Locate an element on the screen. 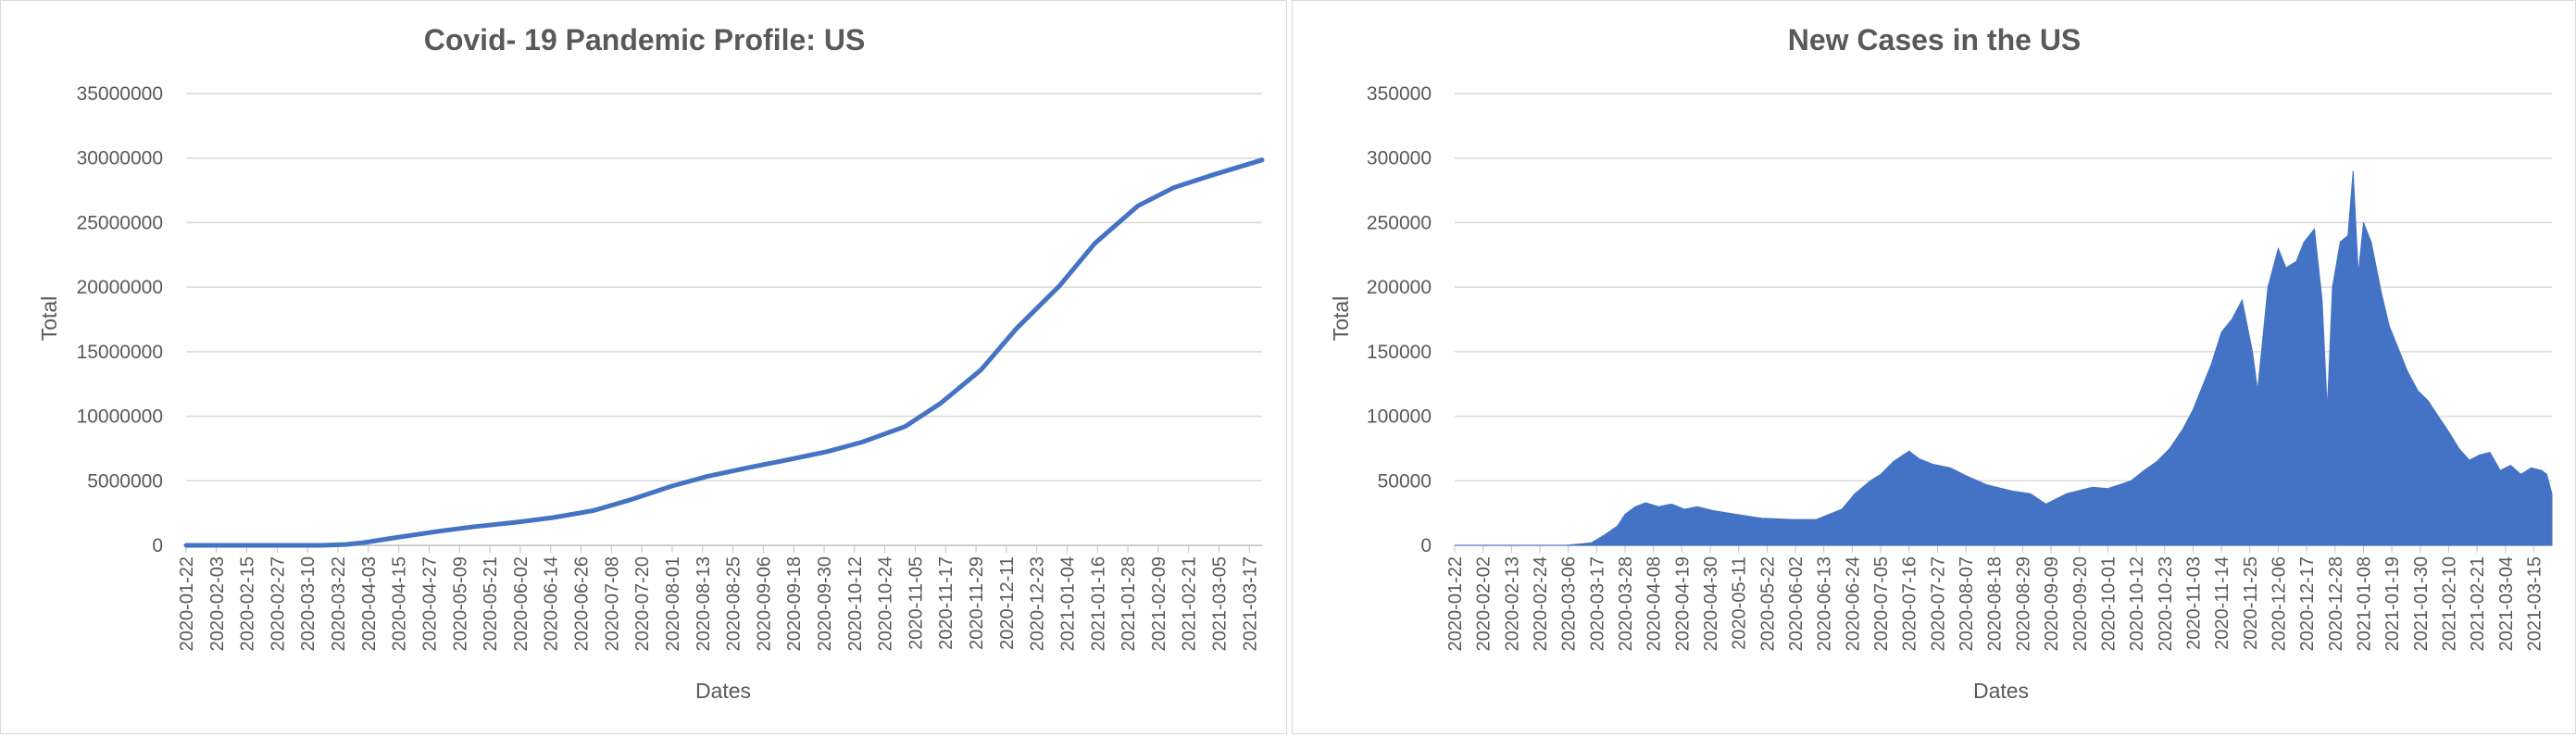 This screenshot has width=2576, height=737. y-tick-label: 30000000 is located at coordinates (120, 158).